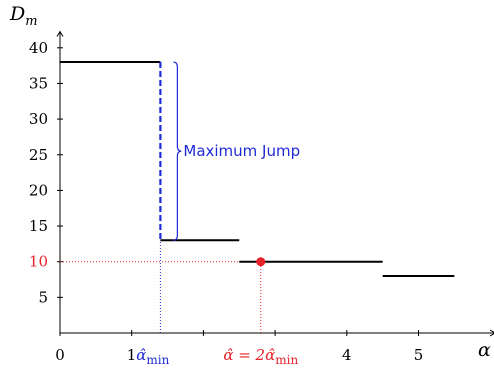 This screenshot has width=494, height=376. Describe the element at coordinates (38, 48) in the screenshot. I see `y-tick-label: 40` at that location.